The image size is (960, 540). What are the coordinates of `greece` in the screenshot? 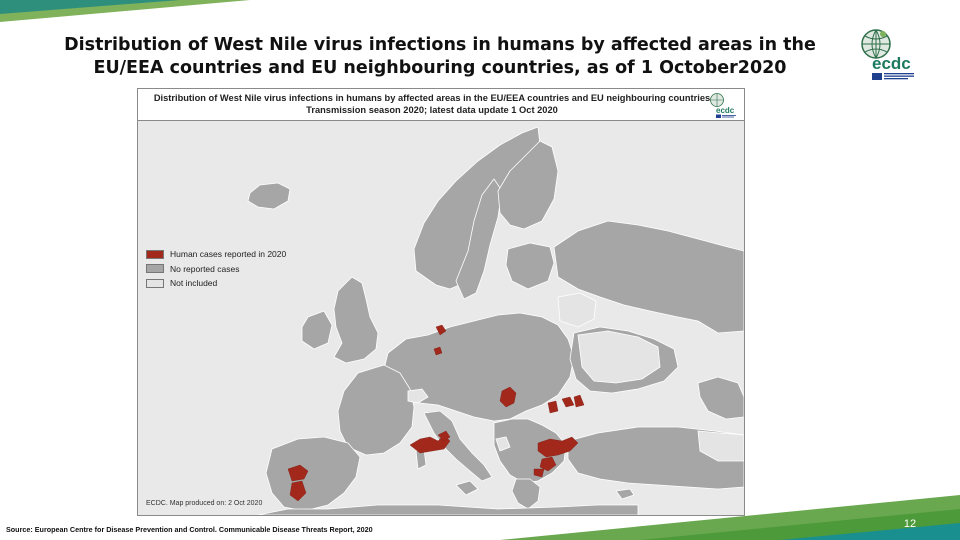 It's located at (526, 494).